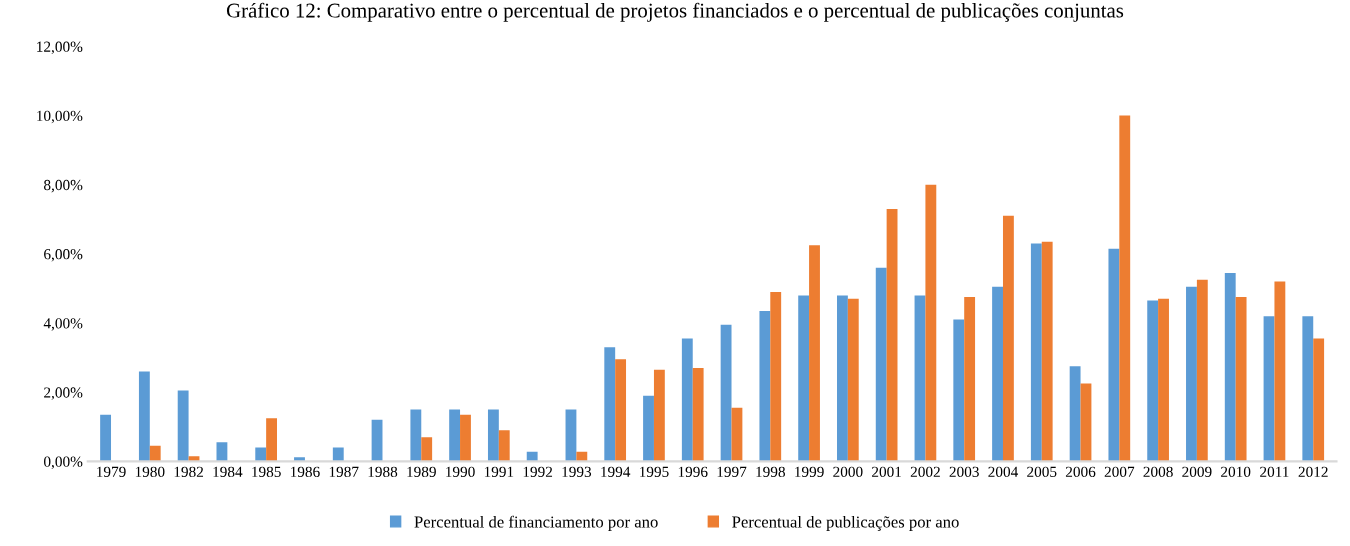  Describe the element at coordinates (228, 471) in the screenshot. I see `x-tick-label: 1984` at that location.